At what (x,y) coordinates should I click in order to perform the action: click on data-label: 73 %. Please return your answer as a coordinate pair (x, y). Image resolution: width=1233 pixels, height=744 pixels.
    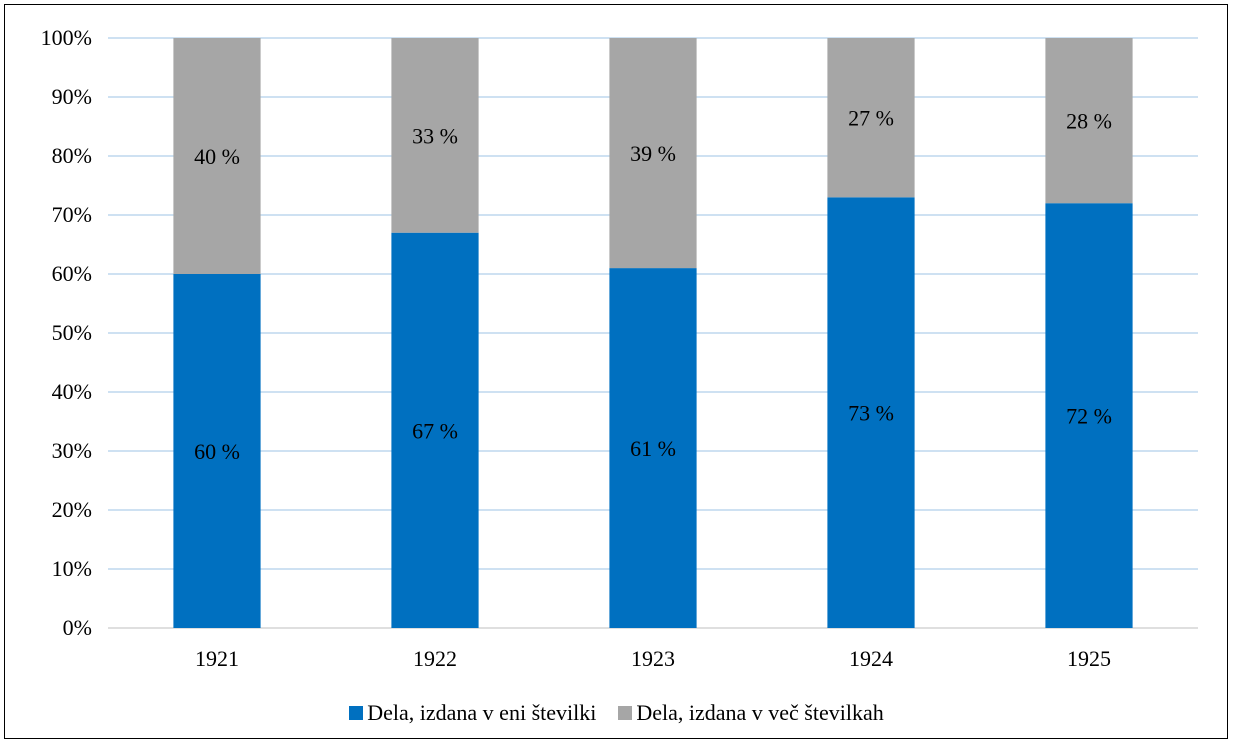
    Looking at the image, I should click on (871, 413).